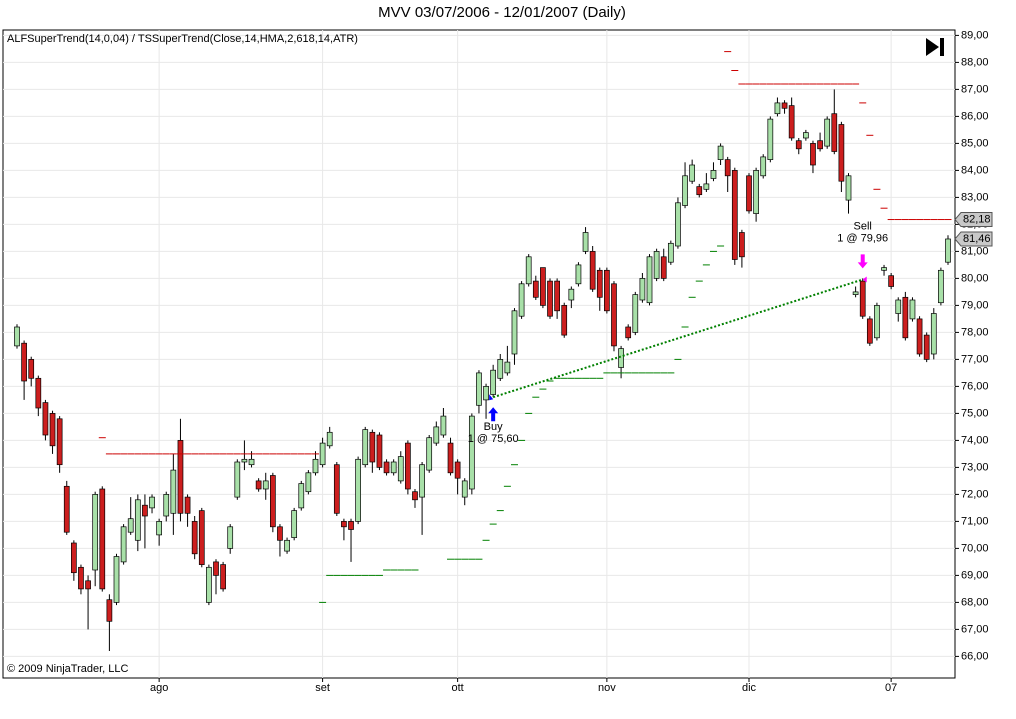  What do you see at coordinates (975, 305) in the screenshot?
I see `y-tick-label: 79,00` at bounding box center [975, 305].